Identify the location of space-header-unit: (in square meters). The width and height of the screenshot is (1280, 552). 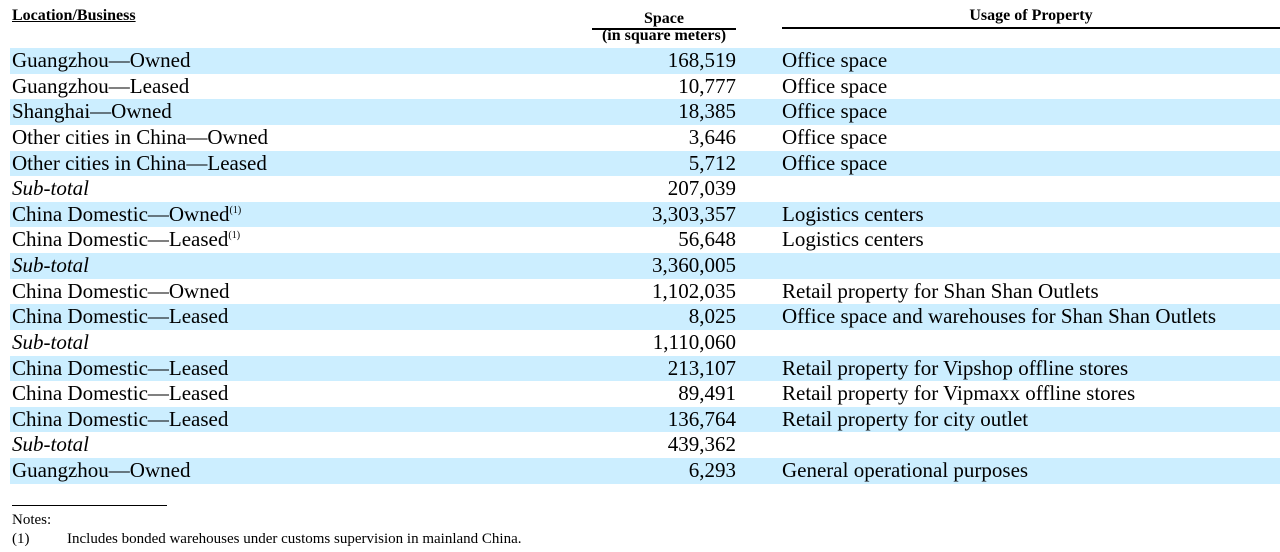
(664, 35).